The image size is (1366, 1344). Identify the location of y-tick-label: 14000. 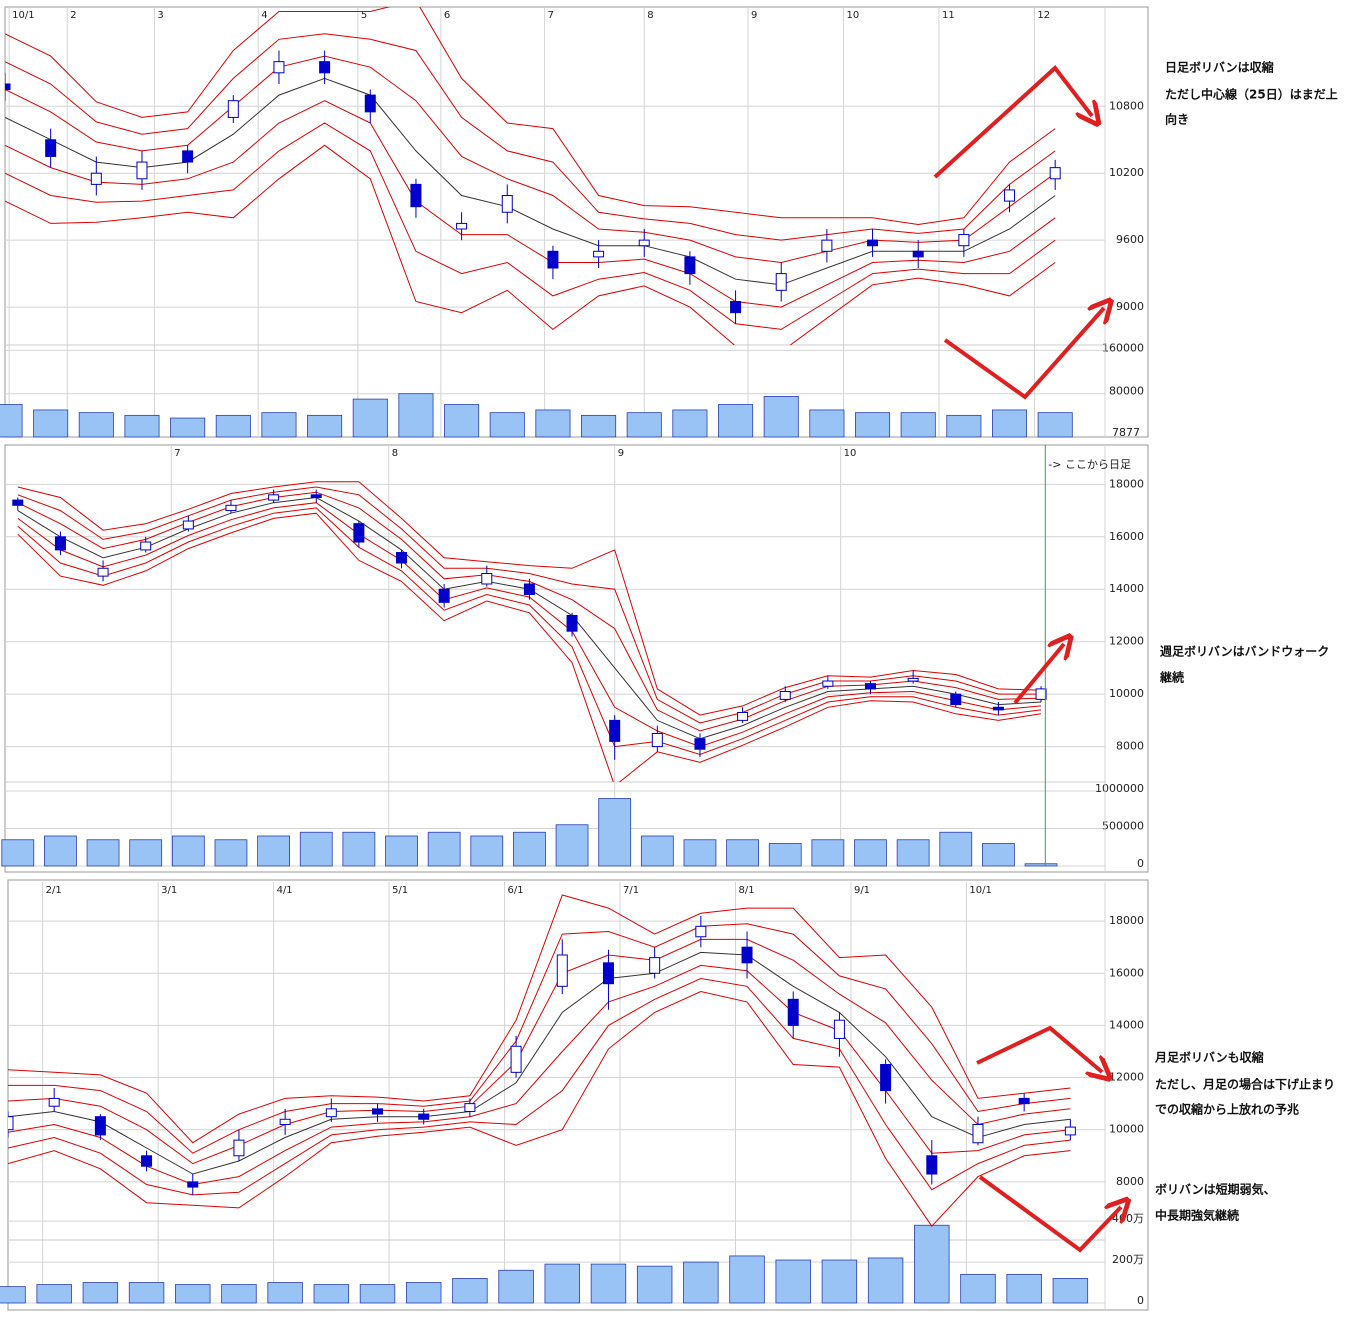
(1126, 588).